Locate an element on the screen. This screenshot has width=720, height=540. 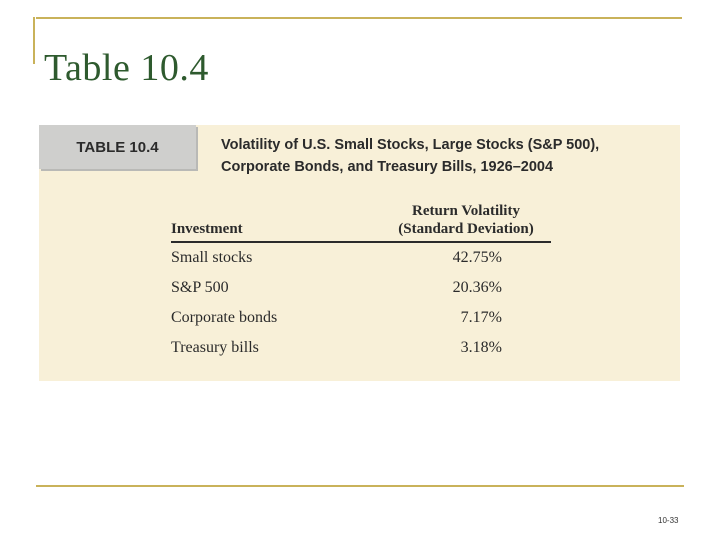
table-row: Treasury bills 3.18% is located at coordinates (361, 348).